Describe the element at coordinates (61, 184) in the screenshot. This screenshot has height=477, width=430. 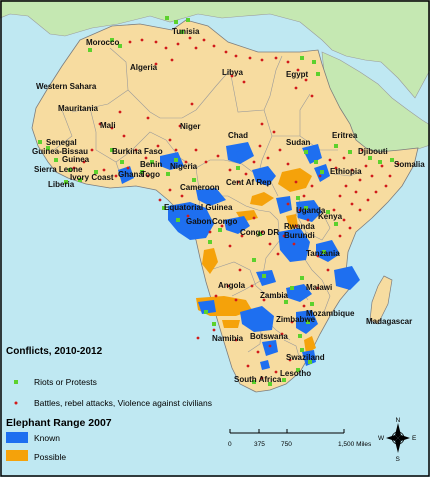
I see `label-liberia: Liberia` at that location.